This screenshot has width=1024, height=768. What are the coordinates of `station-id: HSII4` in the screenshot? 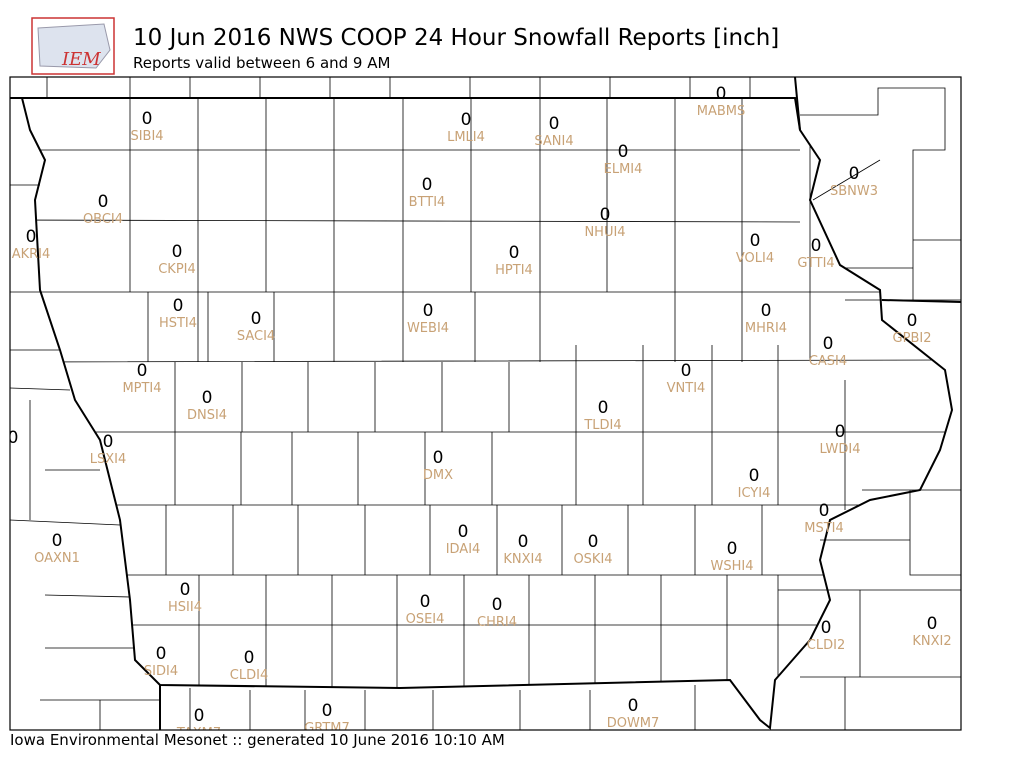 It's located at (185, 607).